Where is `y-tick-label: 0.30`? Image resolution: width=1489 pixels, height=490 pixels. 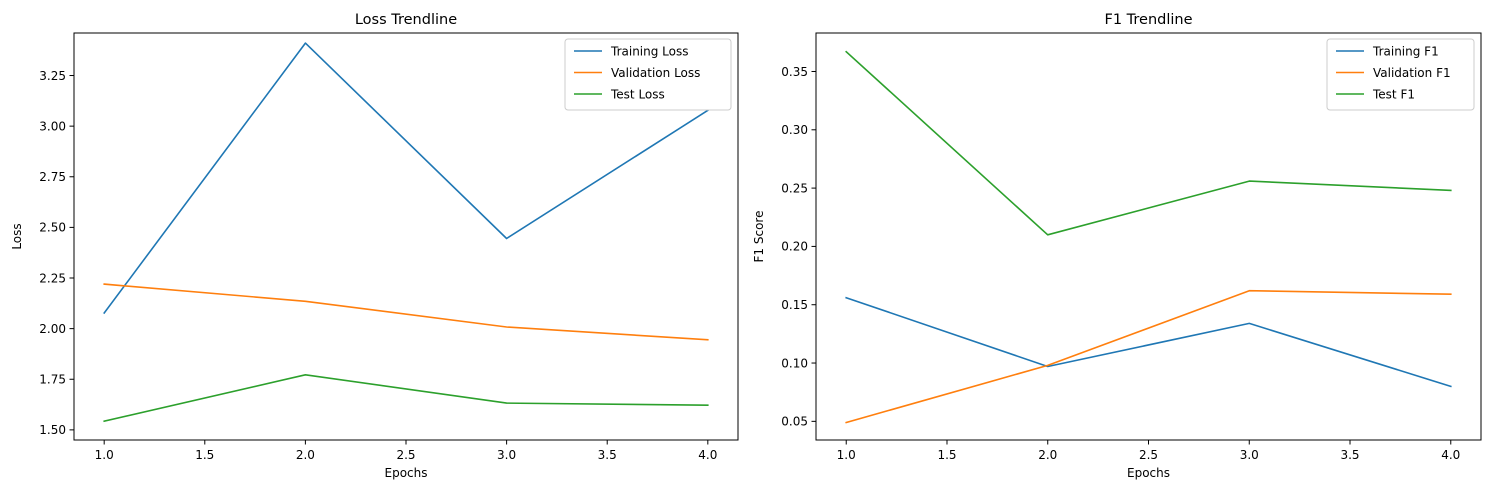
y-tick-label: 0.30 is located at coordinates (794, 130).